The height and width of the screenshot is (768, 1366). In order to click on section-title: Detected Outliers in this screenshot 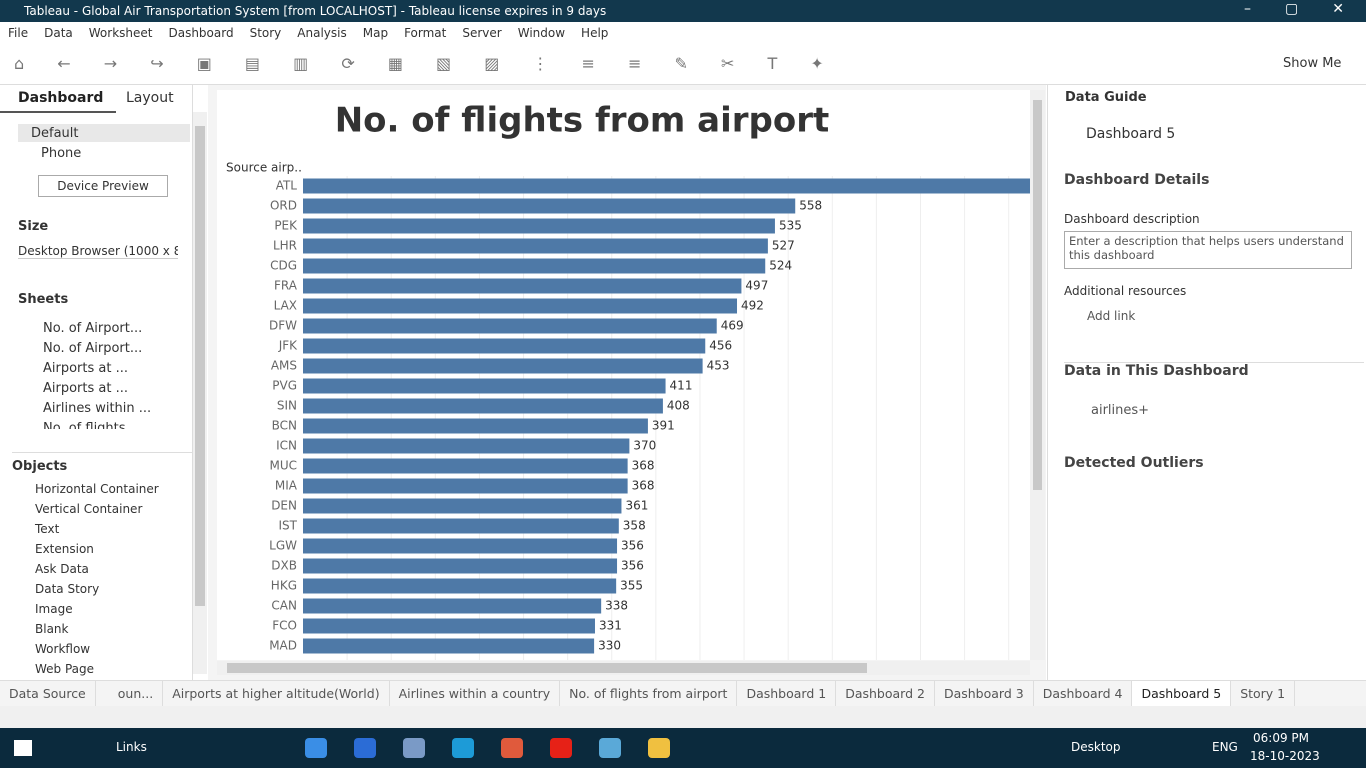, I will do `click(1134, 463)`.